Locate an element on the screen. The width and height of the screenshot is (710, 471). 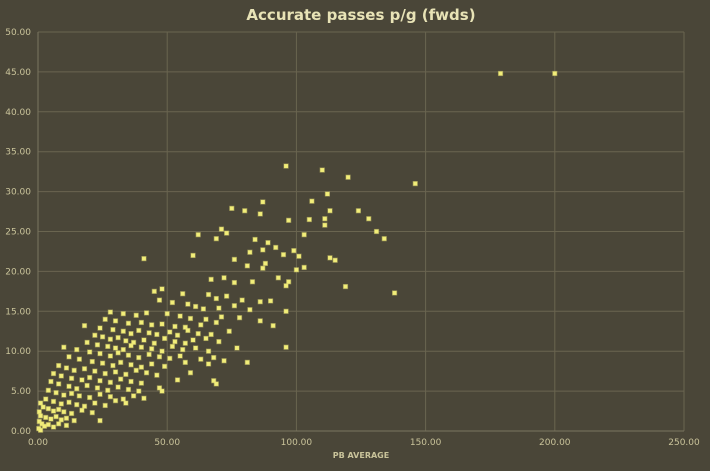
y-tick-label: 45.00 is located at coordinates (18, 73).